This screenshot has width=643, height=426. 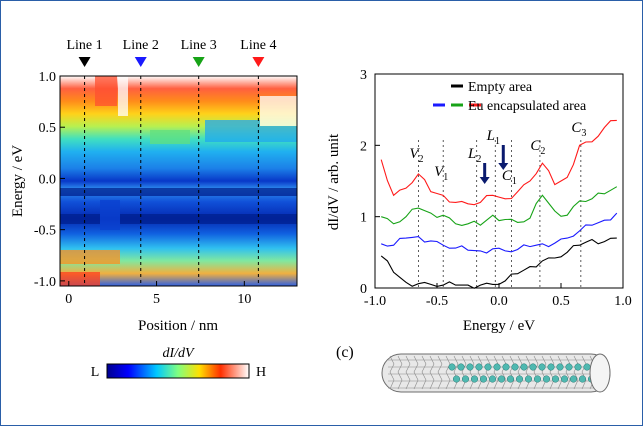 What do you see at coordinates (527, 106) in the screenshot?
I see `legend-label: Eu encapsulated area` at bounding box center [527, 106].